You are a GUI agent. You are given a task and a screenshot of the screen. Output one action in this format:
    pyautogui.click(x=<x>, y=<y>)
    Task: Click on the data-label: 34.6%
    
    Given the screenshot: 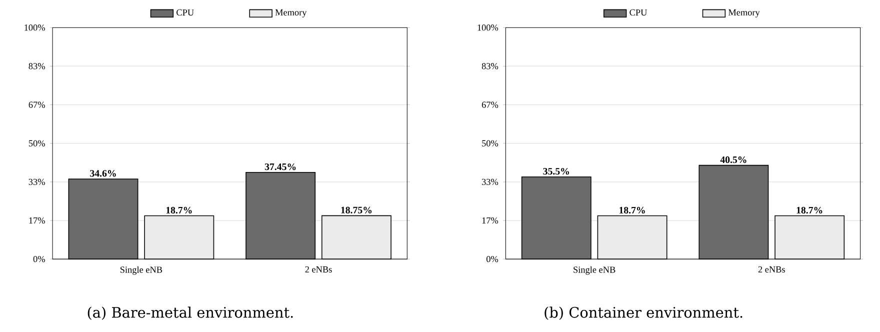 What is the action you would take?
    pyautogui.click(x=103, y=173)
    